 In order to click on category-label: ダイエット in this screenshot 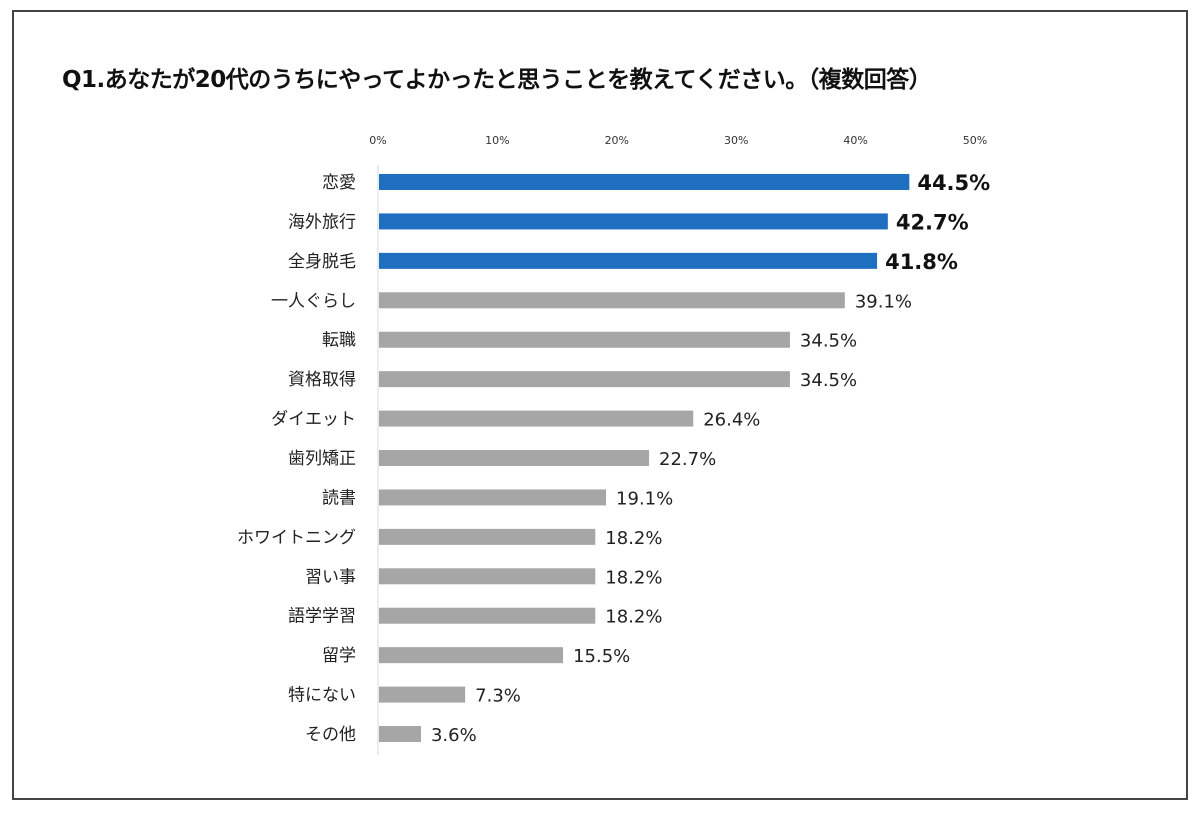, I will do `click(313, 420)`.